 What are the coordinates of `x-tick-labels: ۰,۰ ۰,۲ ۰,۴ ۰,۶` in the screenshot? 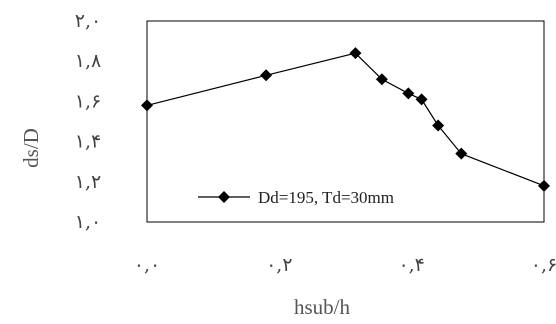 It's located at (345, 265).